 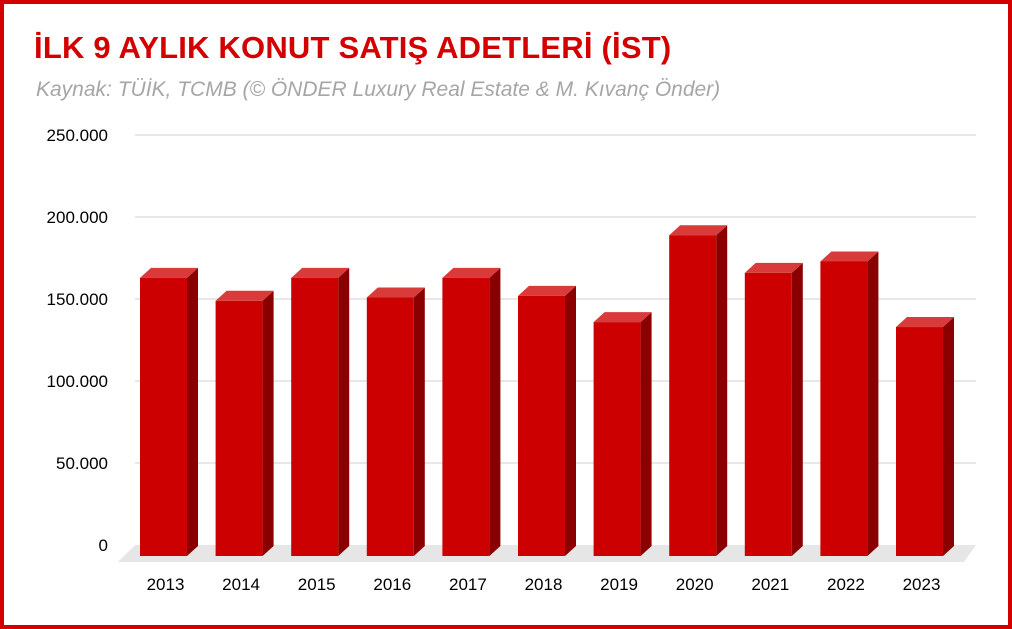 I want to click on x-tick-label: 2014, so click(x=241, y=584).